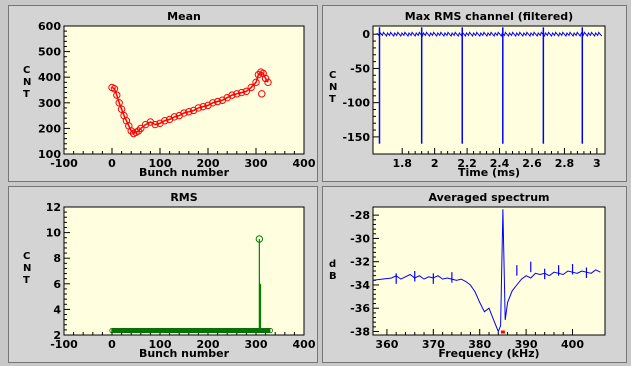 The height and width of the screenshot is (366, 631). What do you see at coordinates (366, 34) in the screenshot?
I see `y-tick-label: 0` at bounding box center [366, 34].